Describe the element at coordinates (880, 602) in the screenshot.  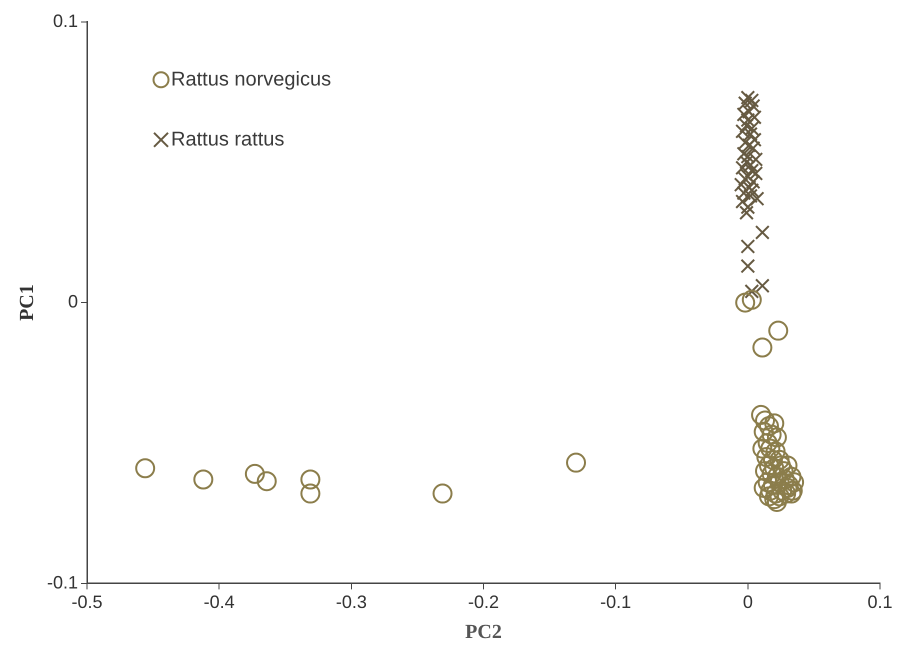
I see `x-tick-label: 0.1` at that location.